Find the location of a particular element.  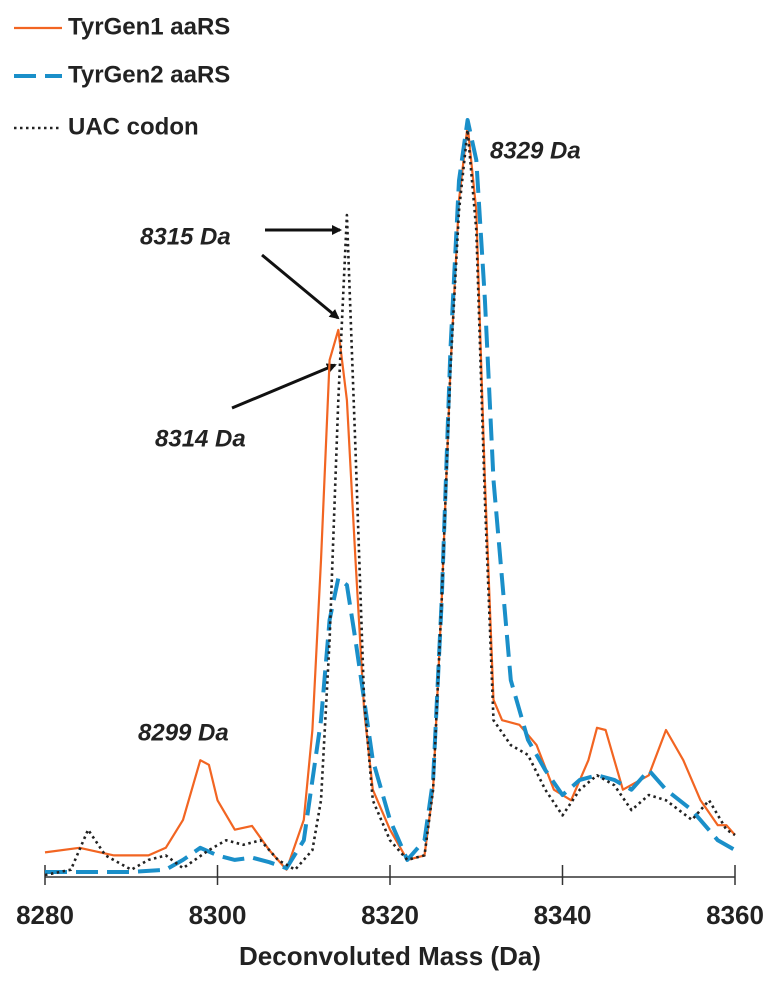

x-tick-label: 8360 is located at coordinates (735, 915).